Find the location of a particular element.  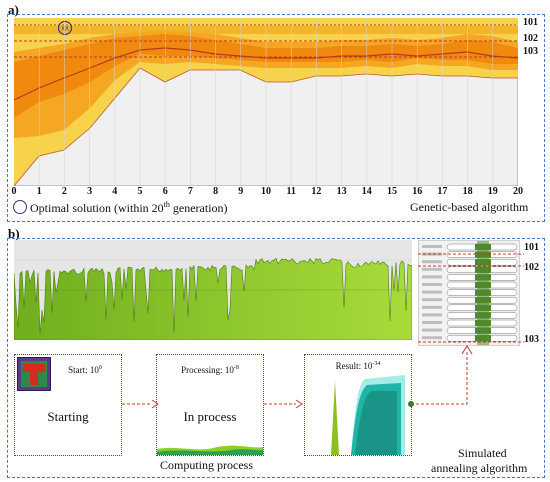

x-tick: 5 is located at coordinates (140, 191).